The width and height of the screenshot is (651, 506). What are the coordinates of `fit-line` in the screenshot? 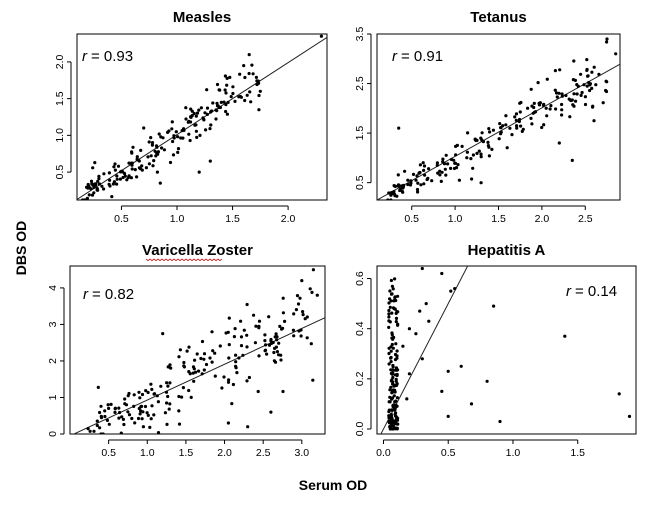 It's located at (424, 350).